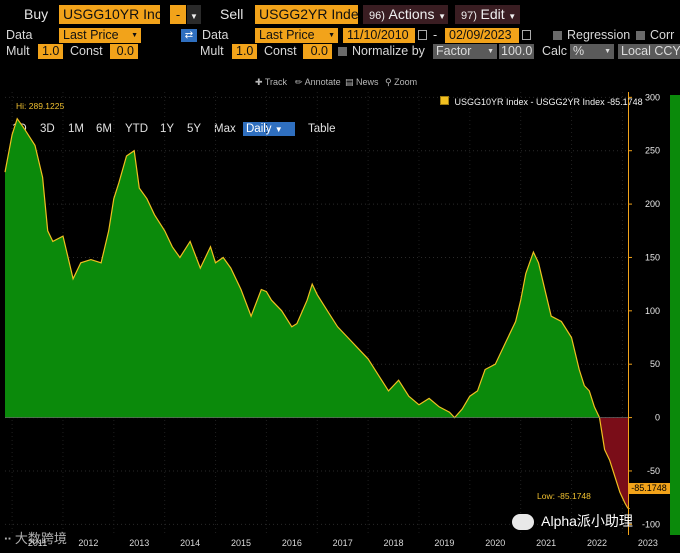  What do you see at coordinates (546, 543) in the screenshot?
I see `x-tick-label: 2021` at bounding box center [546, 543].